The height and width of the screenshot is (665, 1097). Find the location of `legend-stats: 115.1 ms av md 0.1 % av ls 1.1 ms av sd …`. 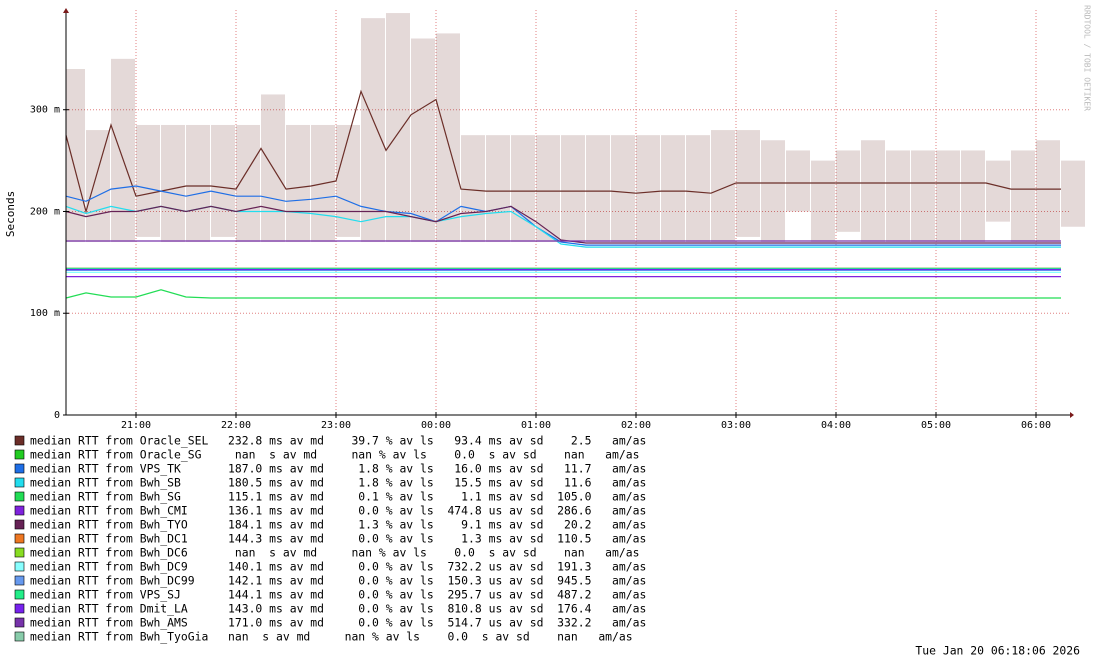

legend-stats: 115.1 ms av md 0.1 % av ls 1.1 ms av sd … is located at coordinates (437, 497).